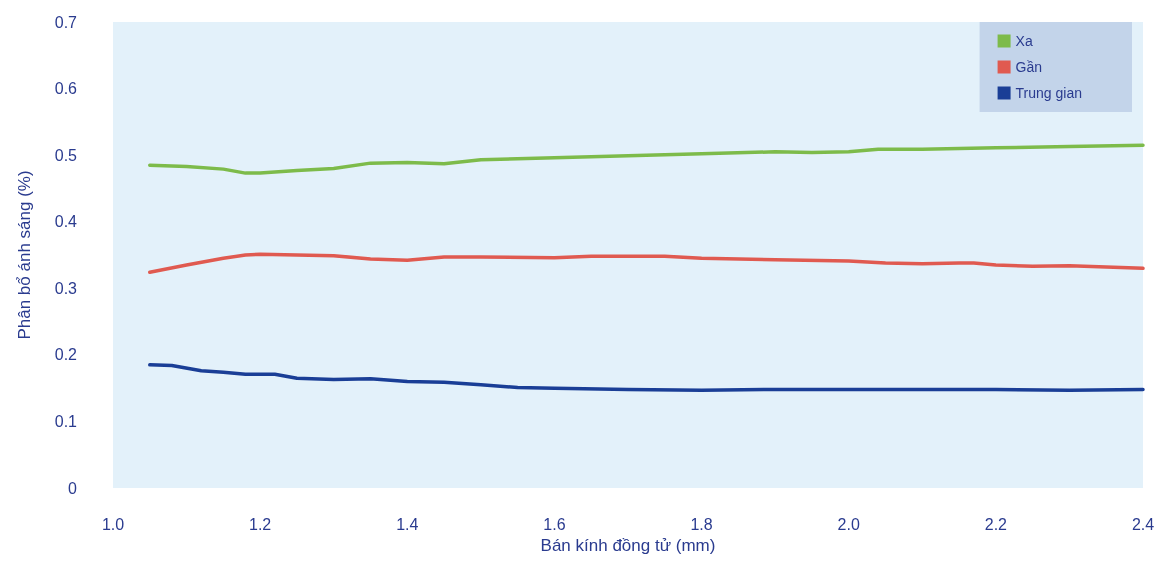 The height and width of the screenshot is (582, 1160). What do you see at coordinates (66, 421) in the screenshot?
I see `y-tick-label: 0.1` at bounding box center [66, 421].